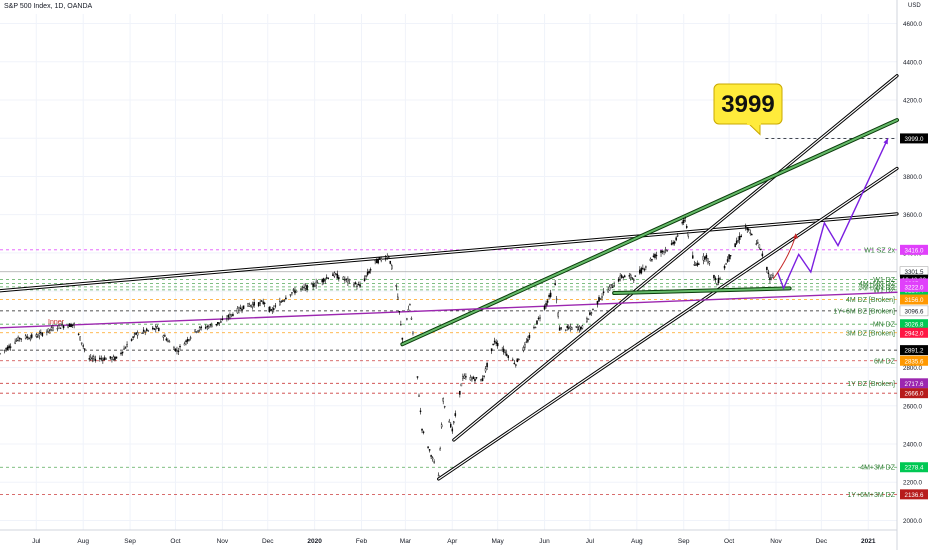 Image resolution: width=932 pixels, height=550 pixels. I want to click on time-tick-label: Aug, so click(637, 541).